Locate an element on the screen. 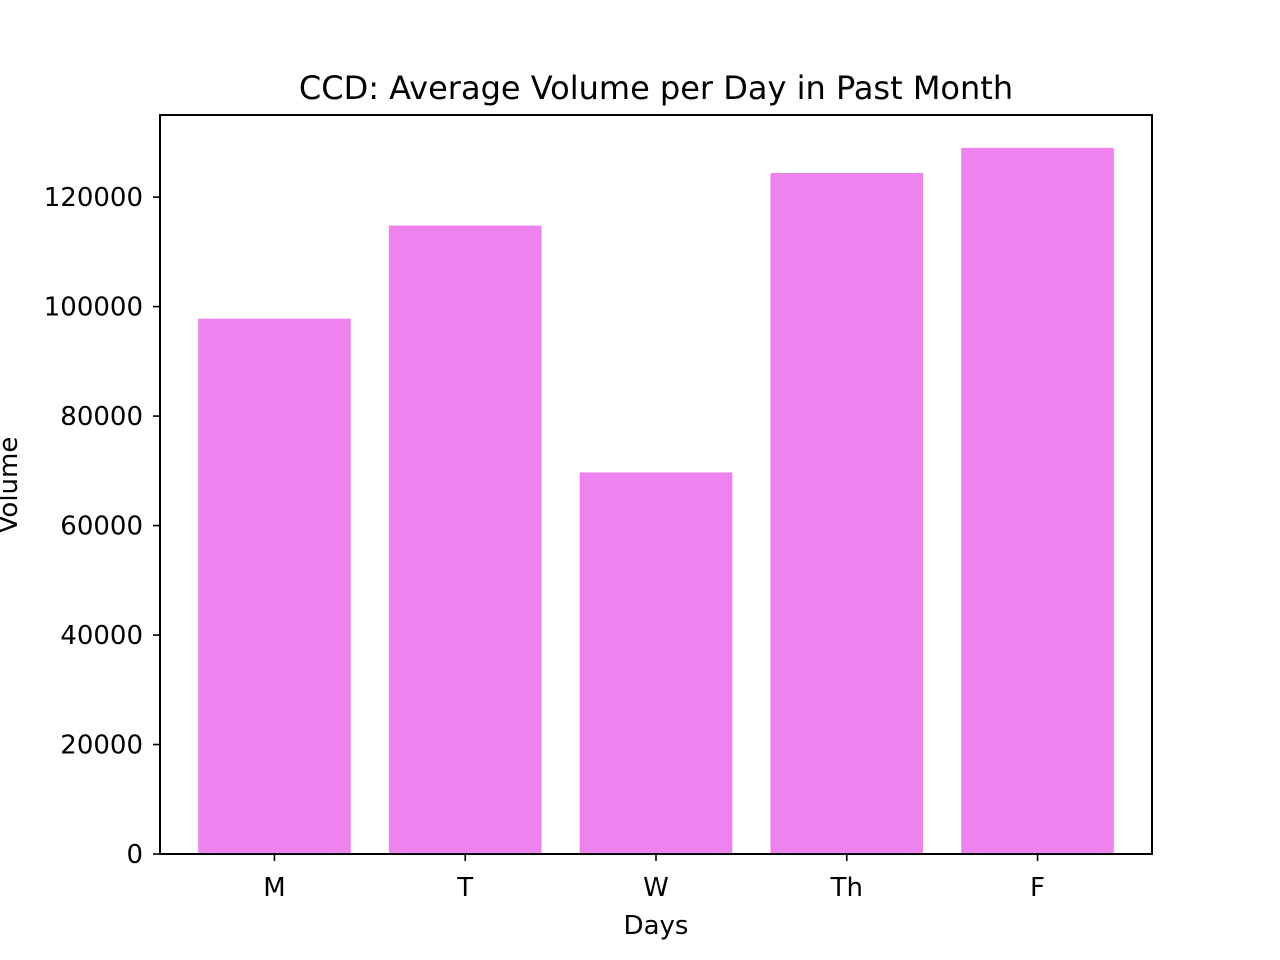 This screenshot has height=960, width=1280. y-tick-label-100000: 100000 is located at coordinates (93, 308).